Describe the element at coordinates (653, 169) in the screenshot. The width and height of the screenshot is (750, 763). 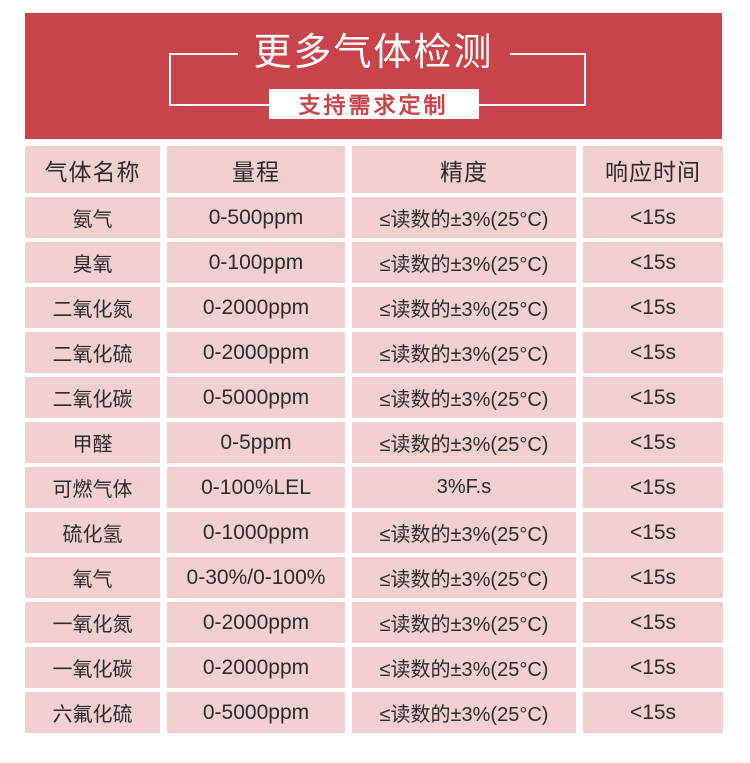
I see `column-header-response: 响应时间` at that location.